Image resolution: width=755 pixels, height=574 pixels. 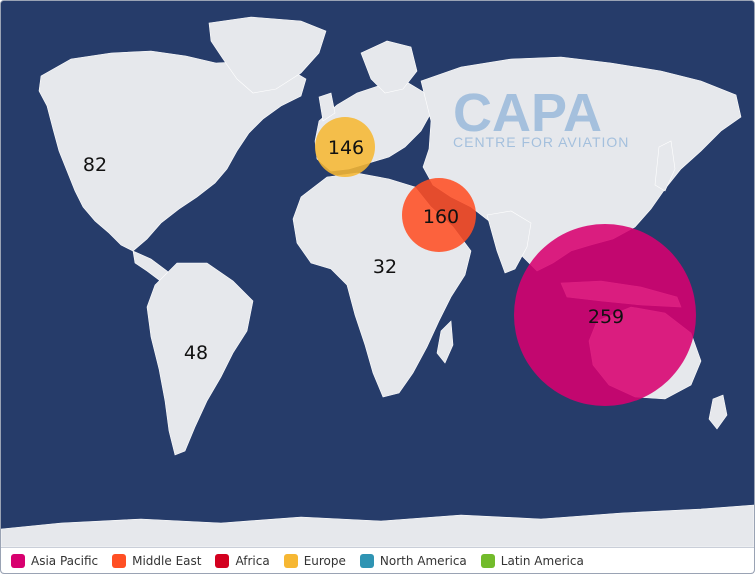 I want to click on capa-logo-subtext: CENTRE FOR AVIATION, so click(x=541, y=142).